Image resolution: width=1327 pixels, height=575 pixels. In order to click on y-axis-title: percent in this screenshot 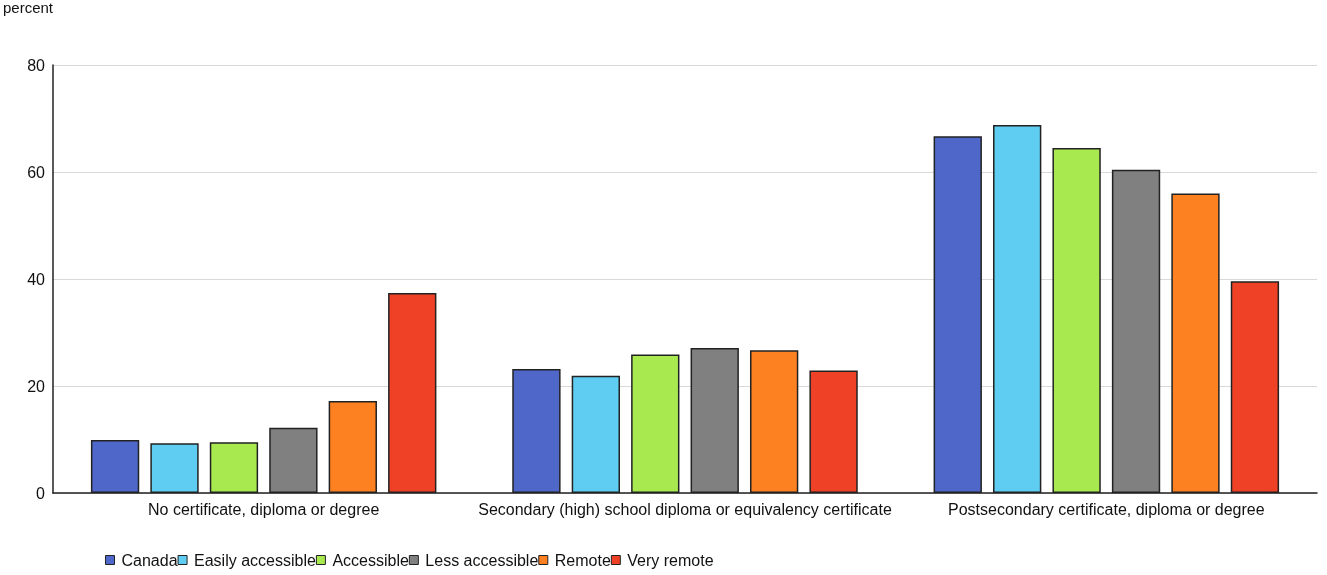, I will do `click(28, 8)`.